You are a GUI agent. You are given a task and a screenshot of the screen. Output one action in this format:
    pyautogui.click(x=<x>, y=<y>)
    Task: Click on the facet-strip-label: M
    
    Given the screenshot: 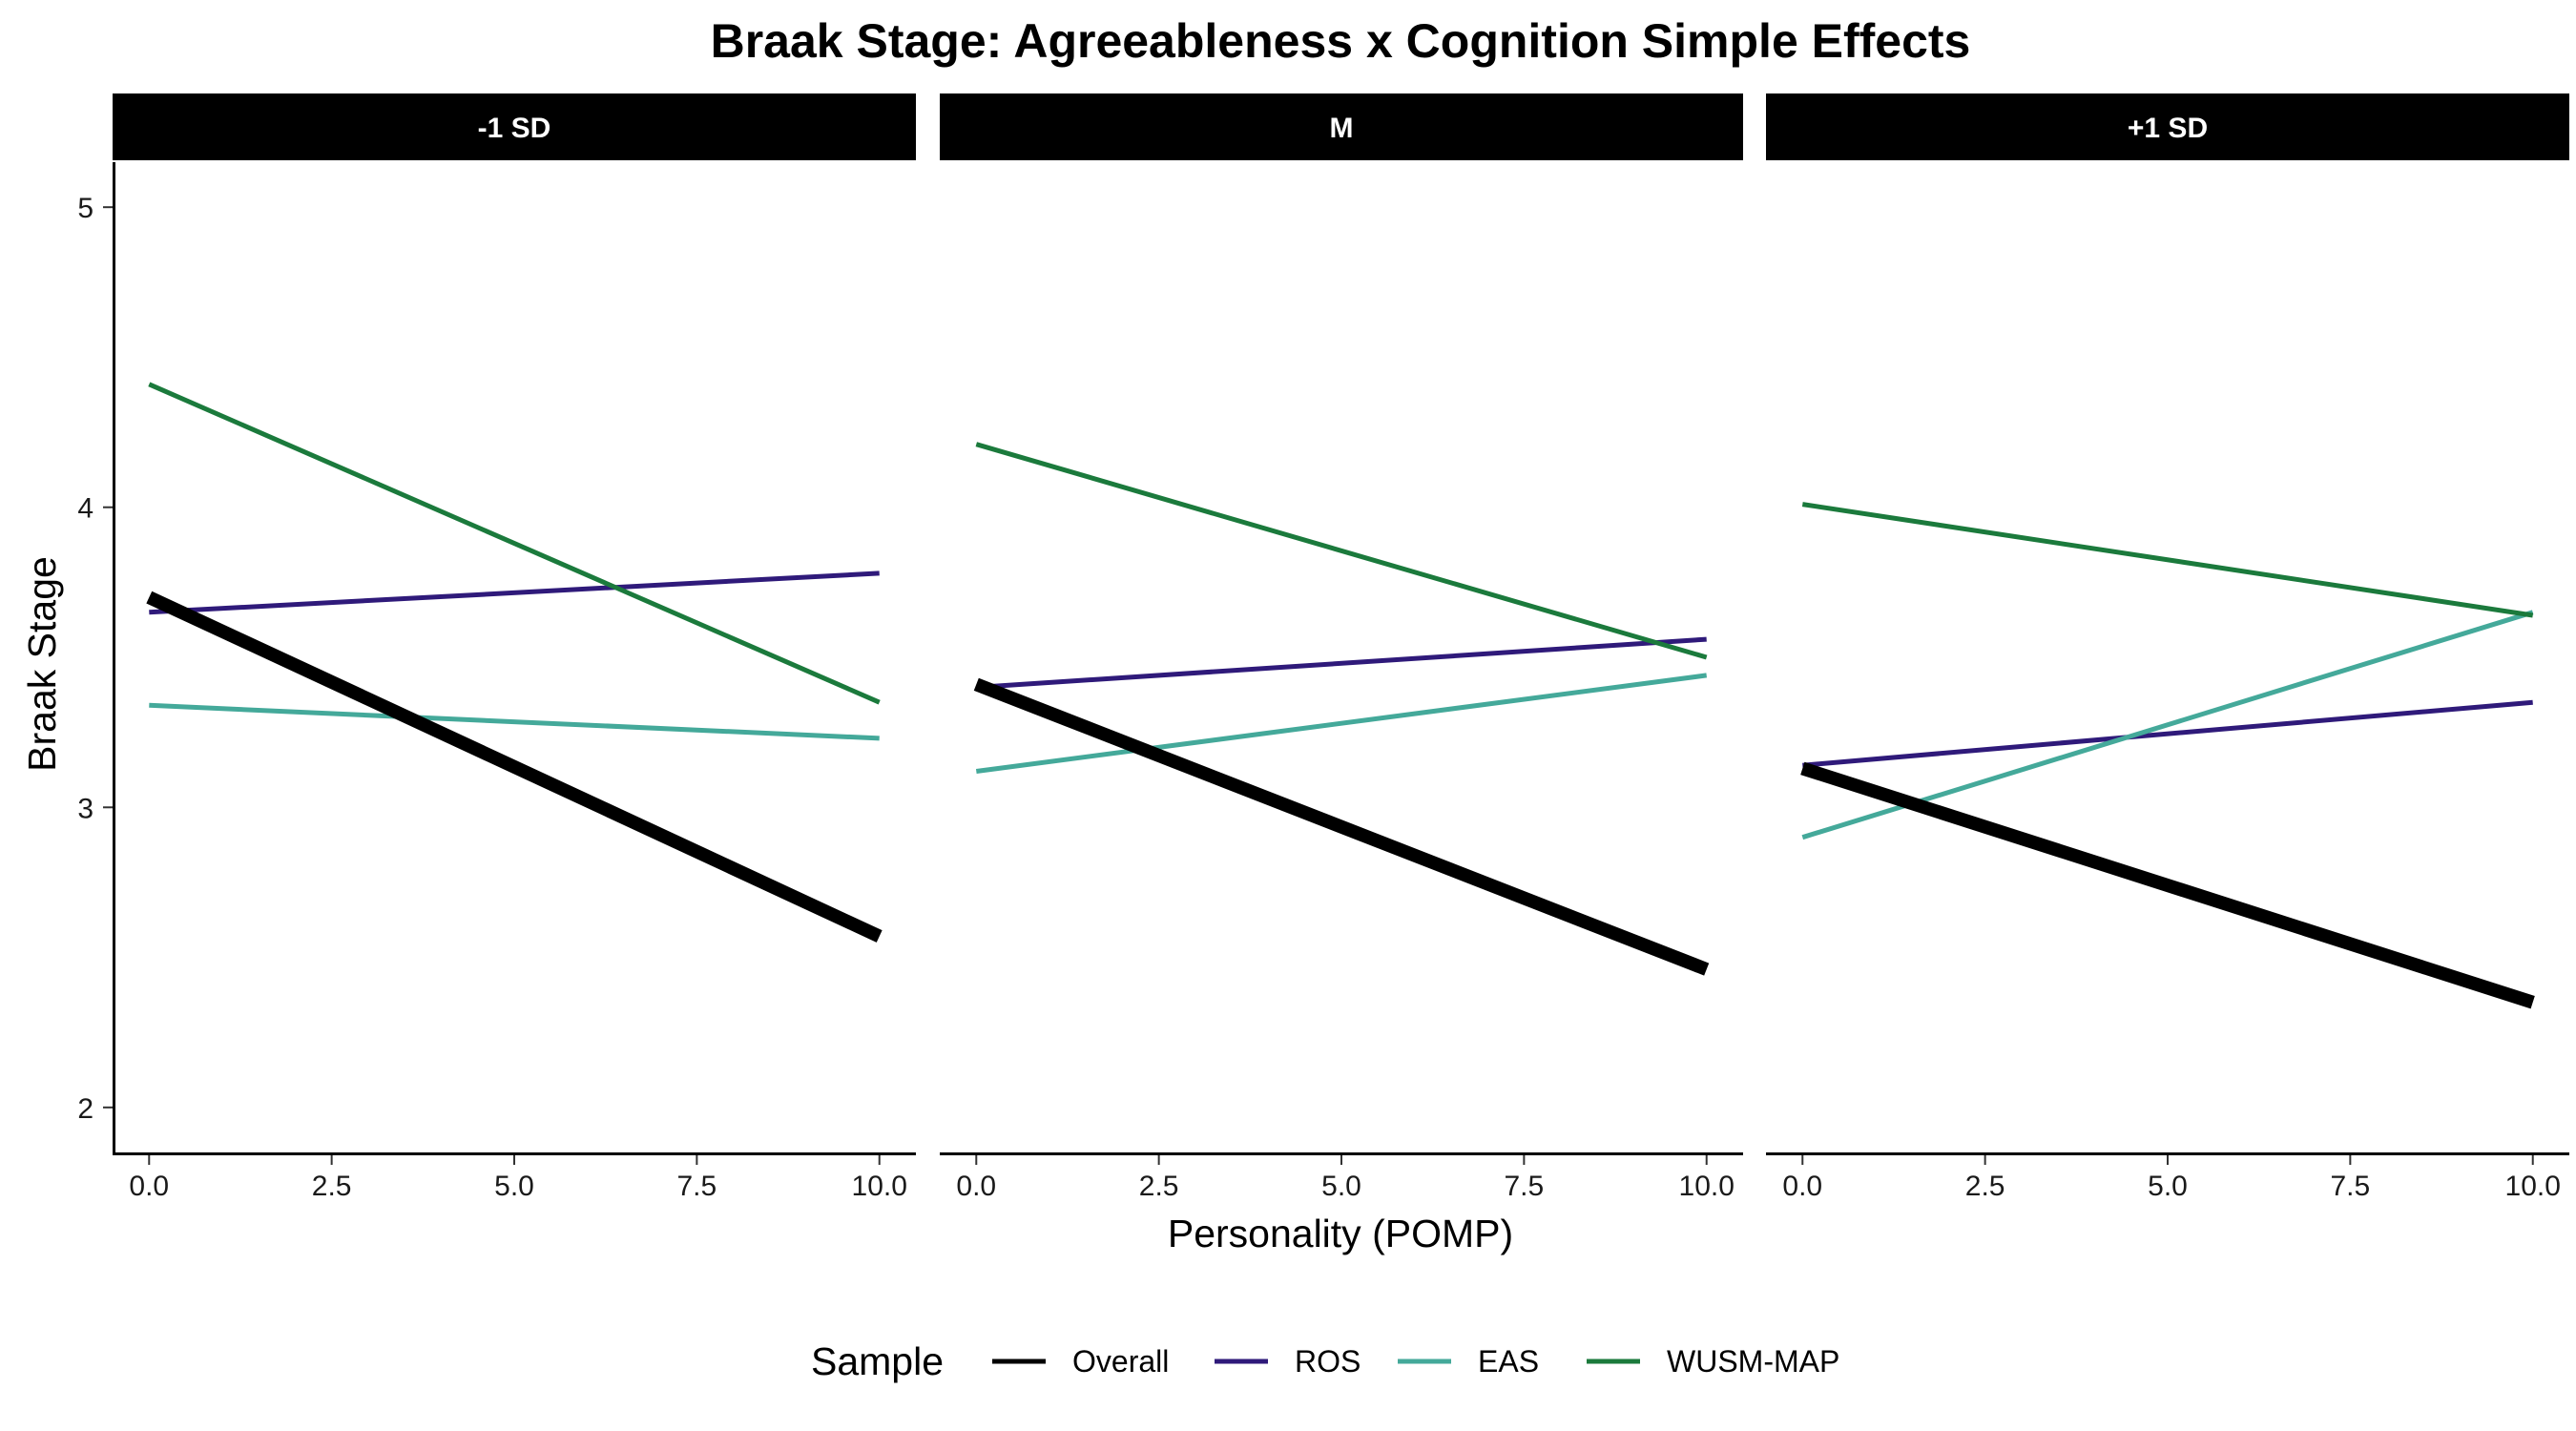 What is the action you would take?
    pyautogui.click(x=1342, y=128)
    